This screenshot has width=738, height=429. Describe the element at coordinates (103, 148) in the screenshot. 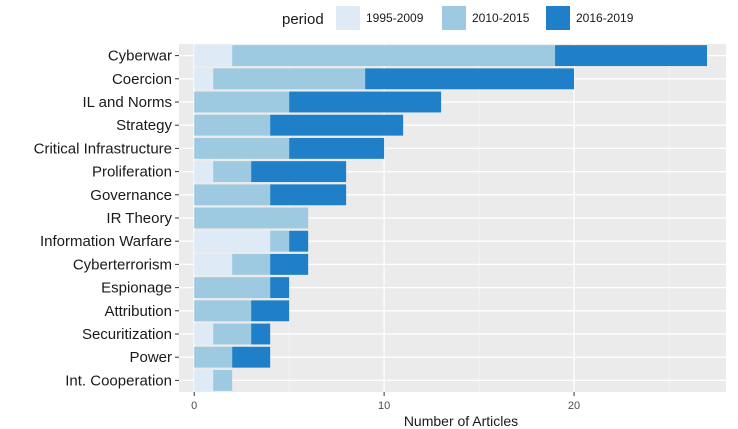

I see `y-tick-label: Critical Infrastructure` at that location.